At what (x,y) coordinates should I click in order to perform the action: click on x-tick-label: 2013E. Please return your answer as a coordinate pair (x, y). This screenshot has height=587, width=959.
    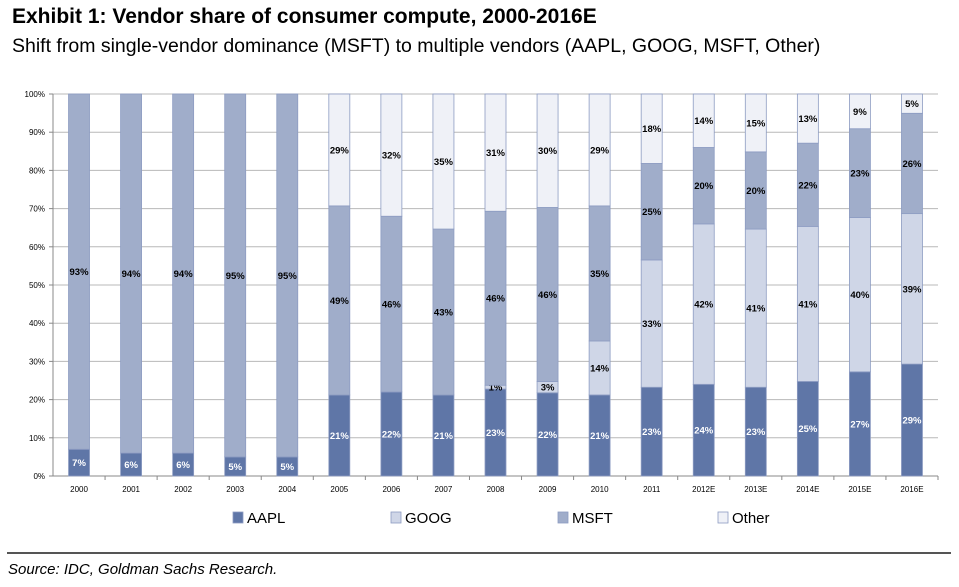
    Looking at the image, I should click on (755, 489).